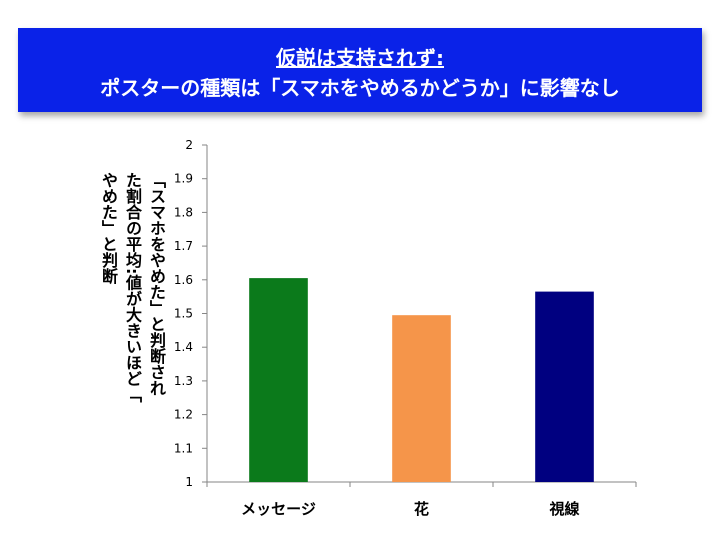 This screenshot has height=540, width=720. I want to click on title-colon: :, so click(440, 58).